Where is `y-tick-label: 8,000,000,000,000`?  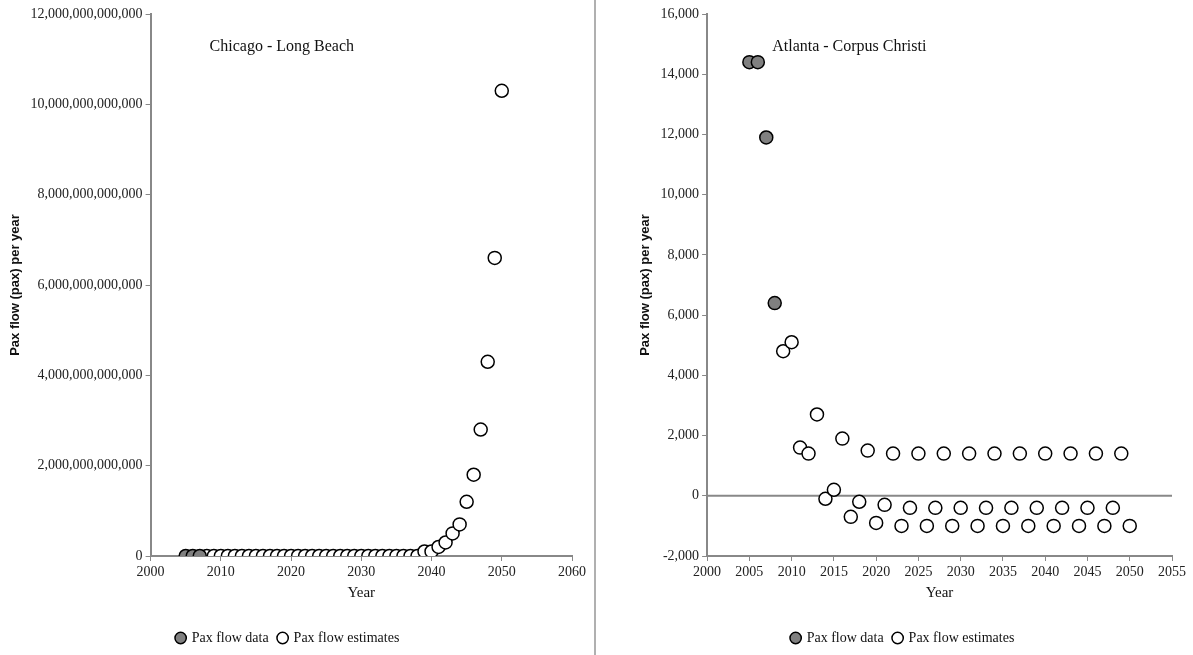
y-tick-label: 8,000,000,000,000 is located at coordinates (90, 194).